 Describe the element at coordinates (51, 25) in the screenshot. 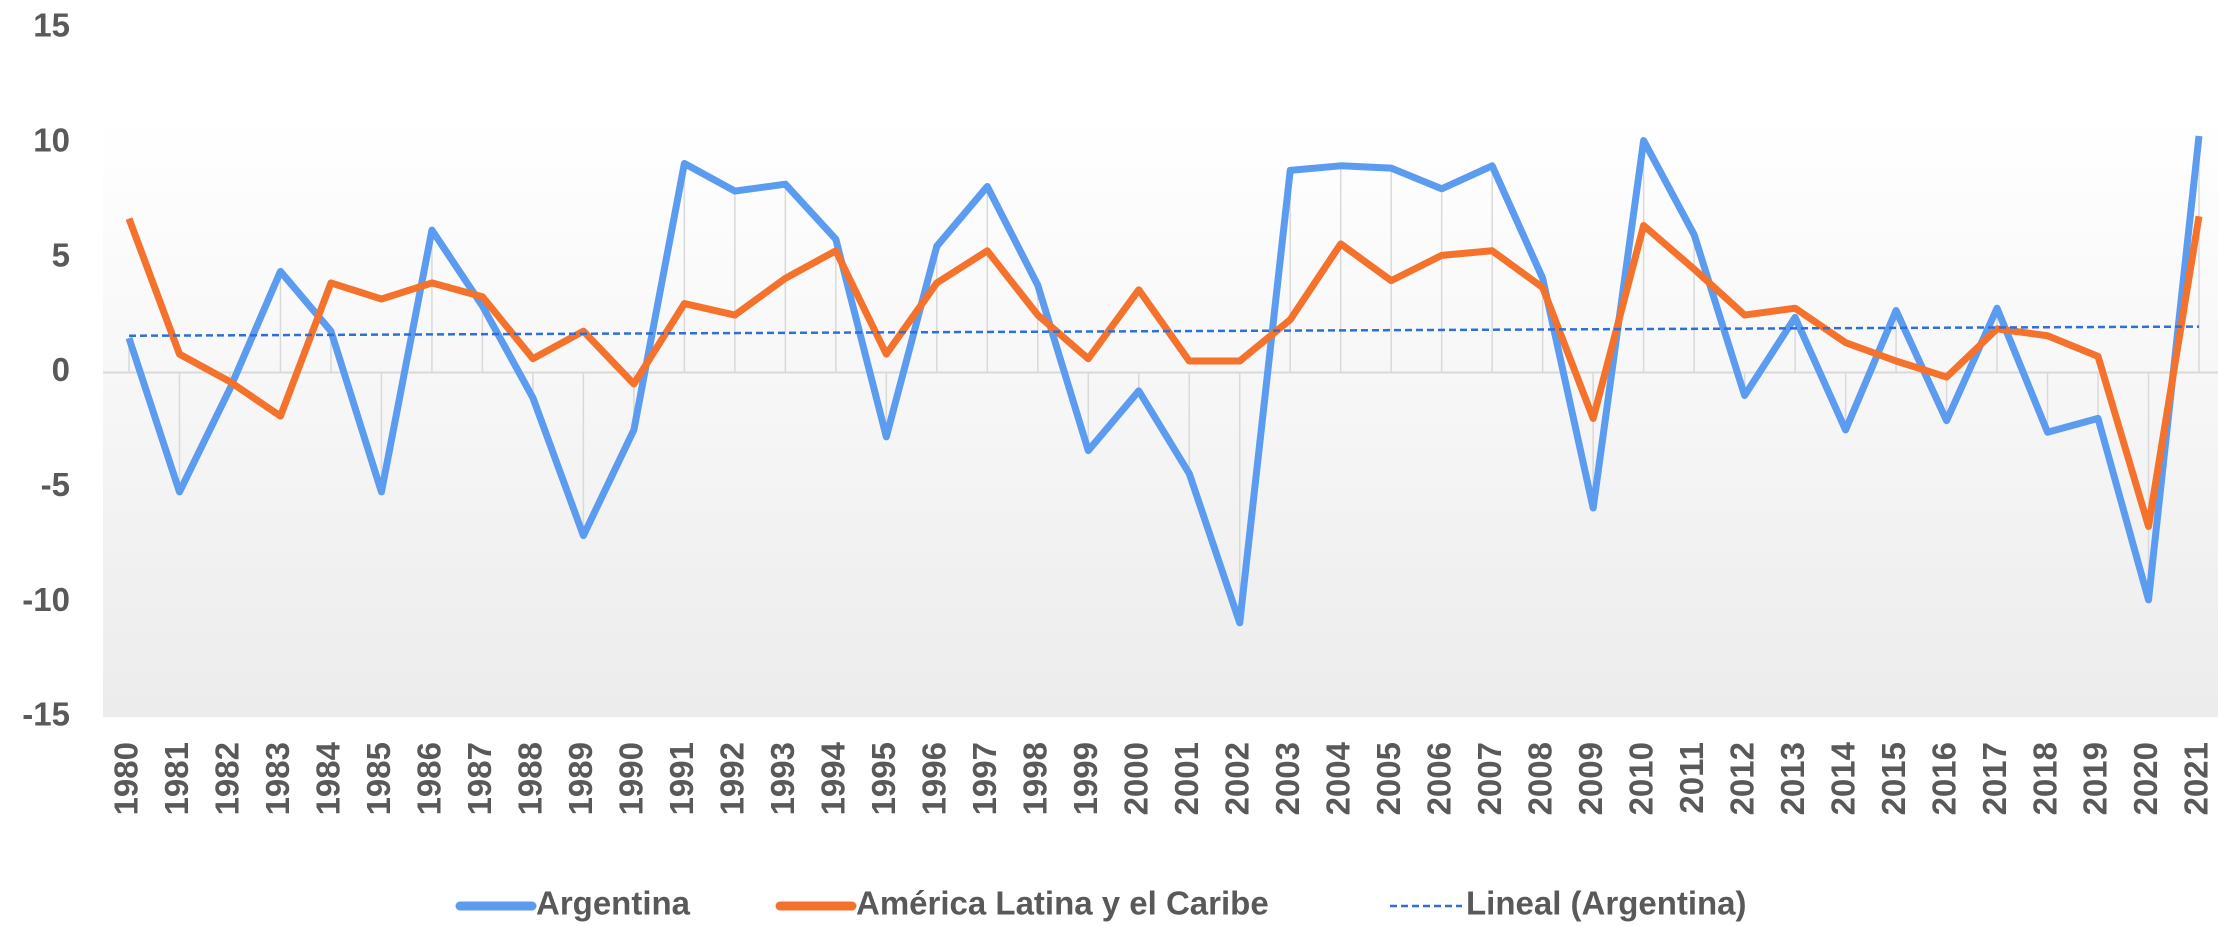

I see `y-tick-label: 15` at that location.